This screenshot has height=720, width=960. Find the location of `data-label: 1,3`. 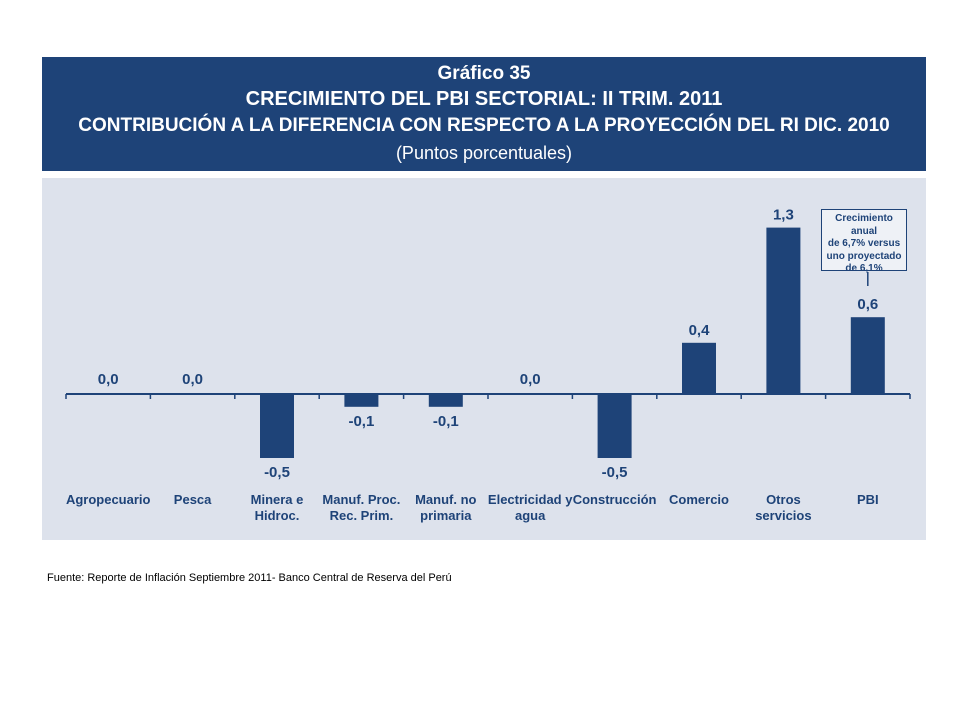

data-label: 1,3 is located at coordinates (783, 215).